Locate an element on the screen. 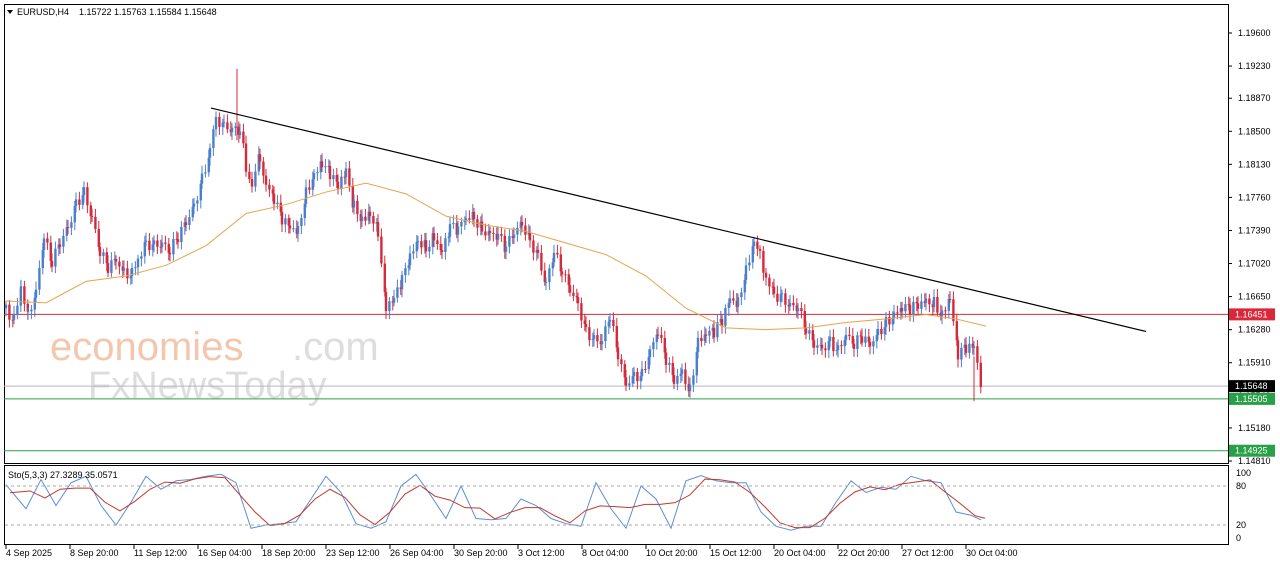 The height and width of the screenshot is (567, 1280). price-tag-label: 1.16451 is located at coordinates (1251, 314).